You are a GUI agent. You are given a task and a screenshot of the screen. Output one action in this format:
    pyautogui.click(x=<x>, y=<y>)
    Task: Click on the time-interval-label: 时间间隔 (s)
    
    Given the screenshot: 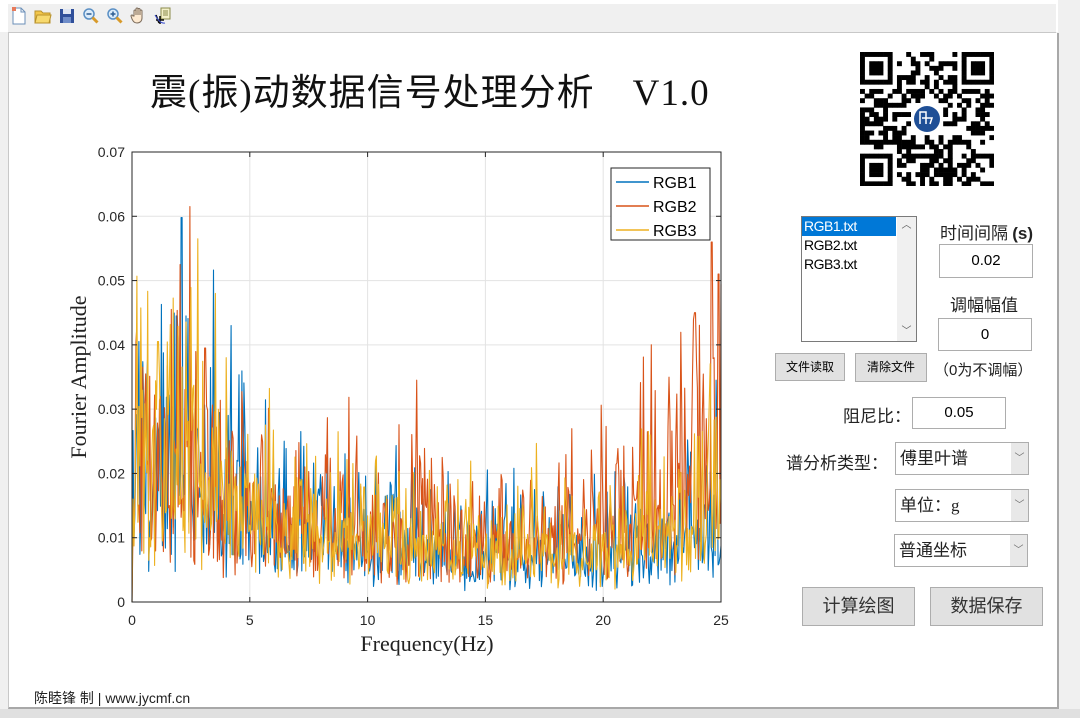 What is the action you would take?
    pyautogui.click(x=987, y=233)
    